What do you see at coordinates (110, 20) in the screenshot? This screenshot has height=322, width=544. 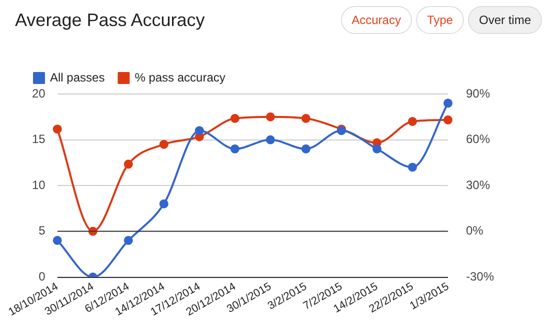 I see `chart-title: Average Pass Accuracy` at bounding box center [110, 20].